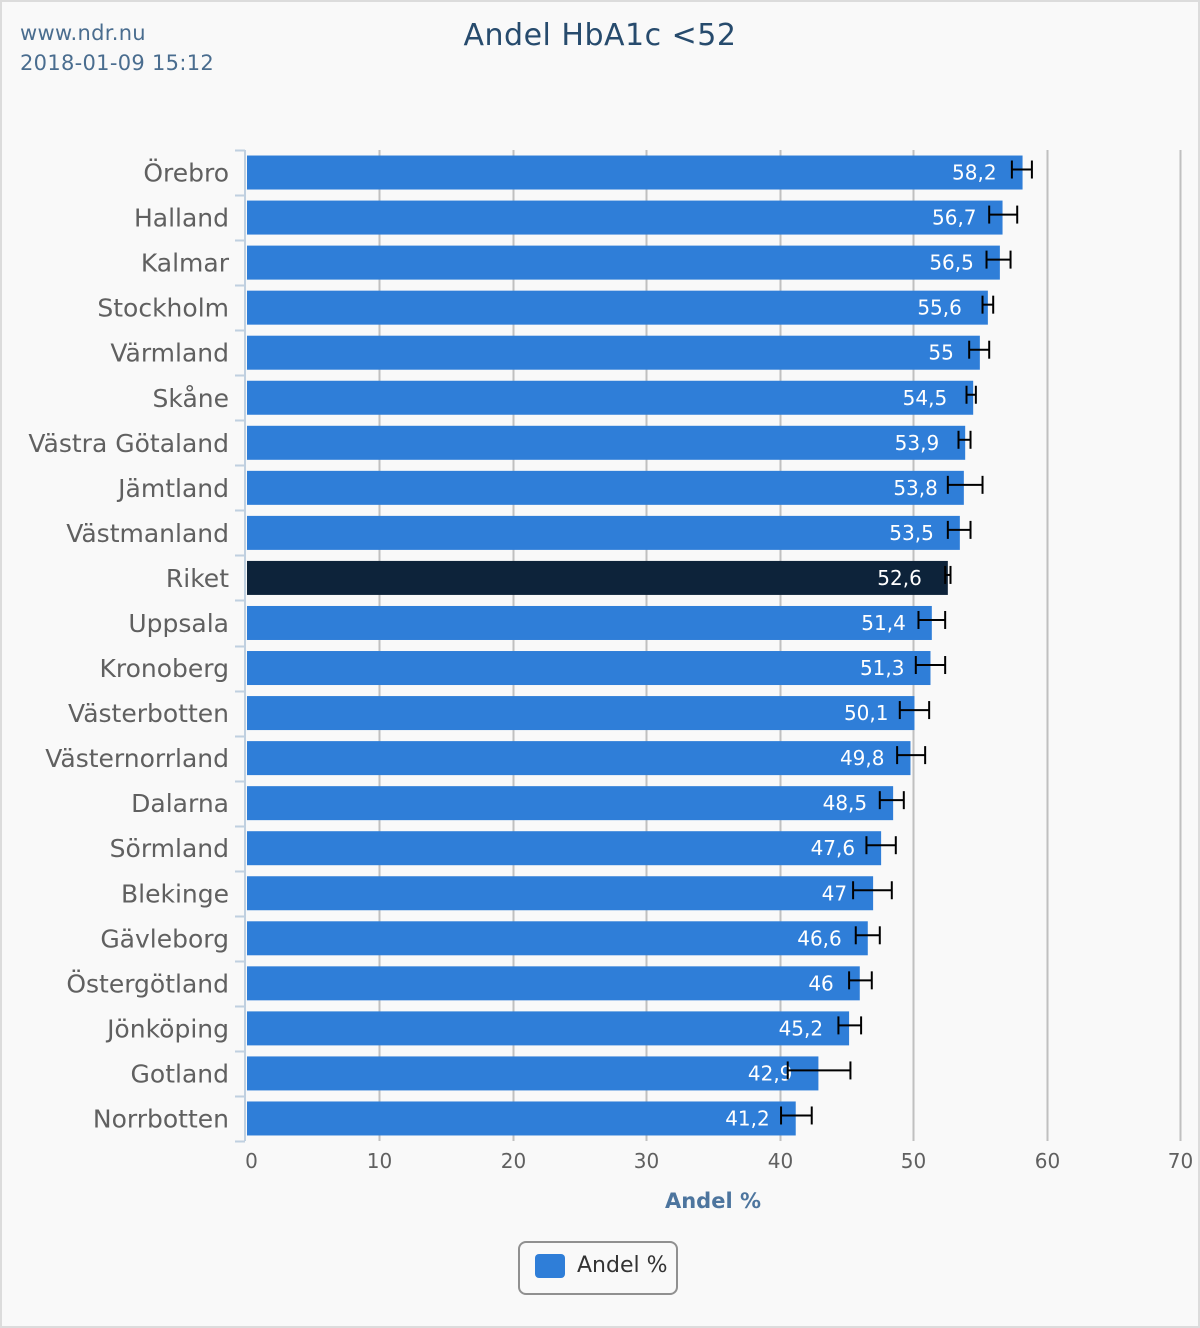 The height and width of the screenshot is (1328, 1200). Describe the element at coordinates (164, 668) in the screenshot. I see `category-label: Kronoberg` at that location.